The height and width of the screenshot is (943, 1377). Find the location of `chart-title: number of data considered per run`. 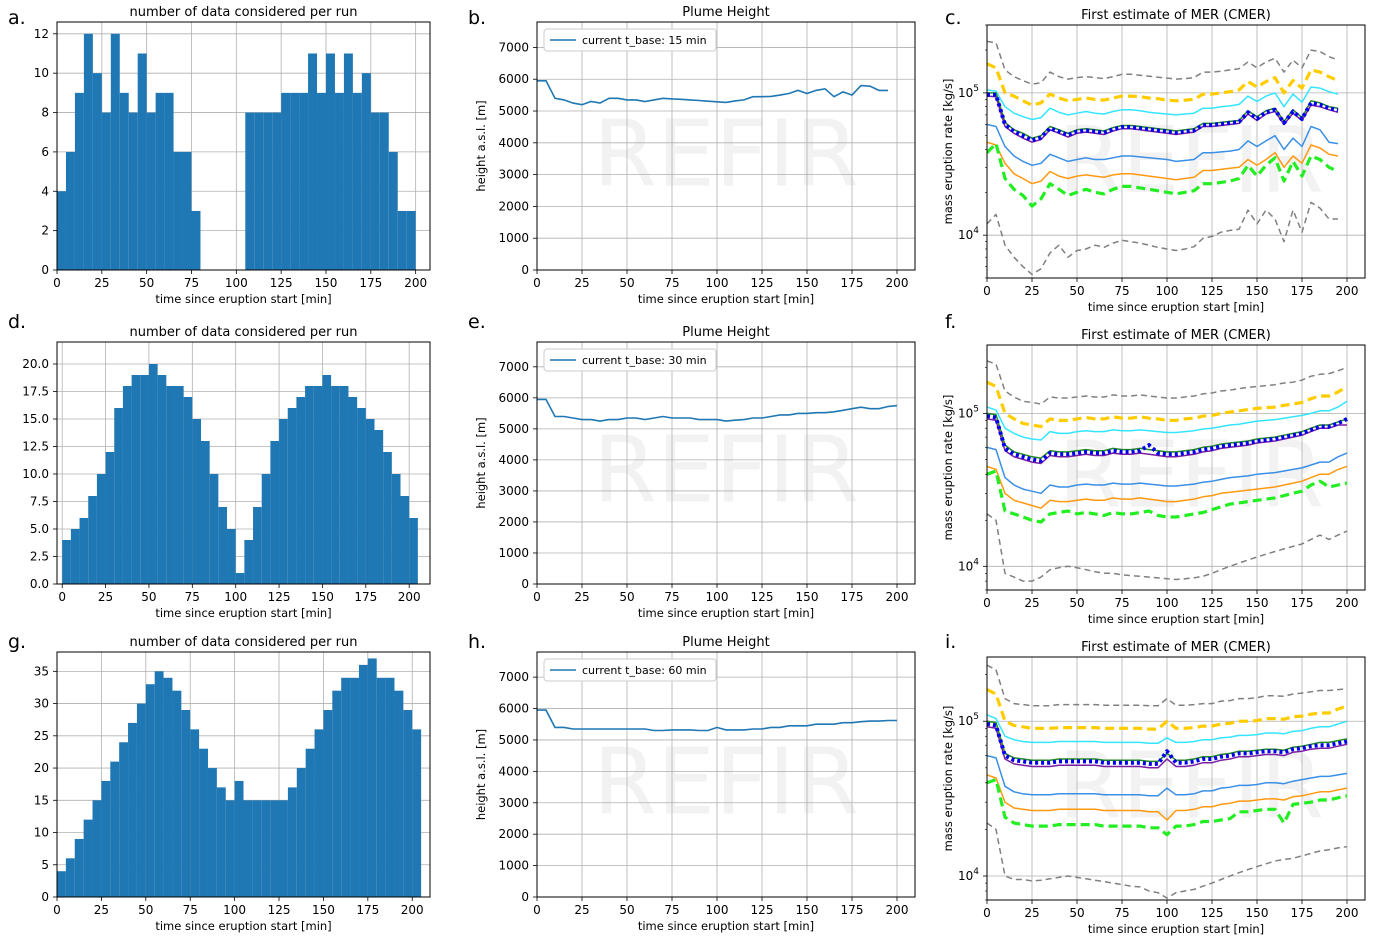

chart-title: number of data considered per run is located at coordinates (244, 332).